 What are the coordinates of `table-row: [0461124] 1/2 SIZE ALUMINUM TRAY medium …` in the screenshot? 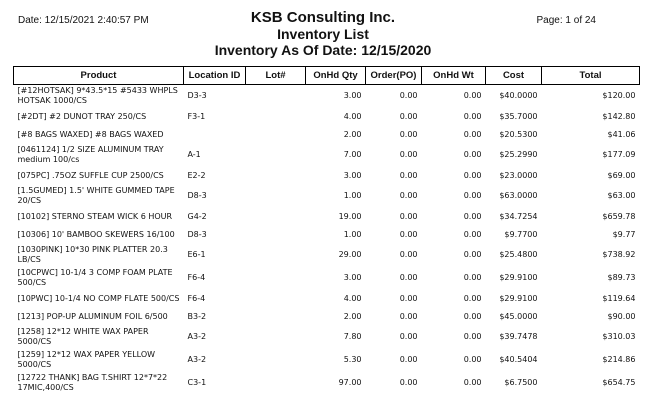 It's located at (327, 155).